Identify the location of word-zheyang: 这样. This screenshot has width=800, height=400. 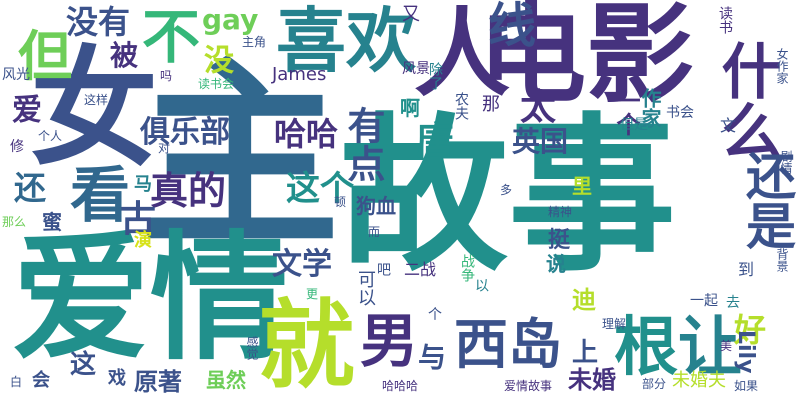
(96, 100).